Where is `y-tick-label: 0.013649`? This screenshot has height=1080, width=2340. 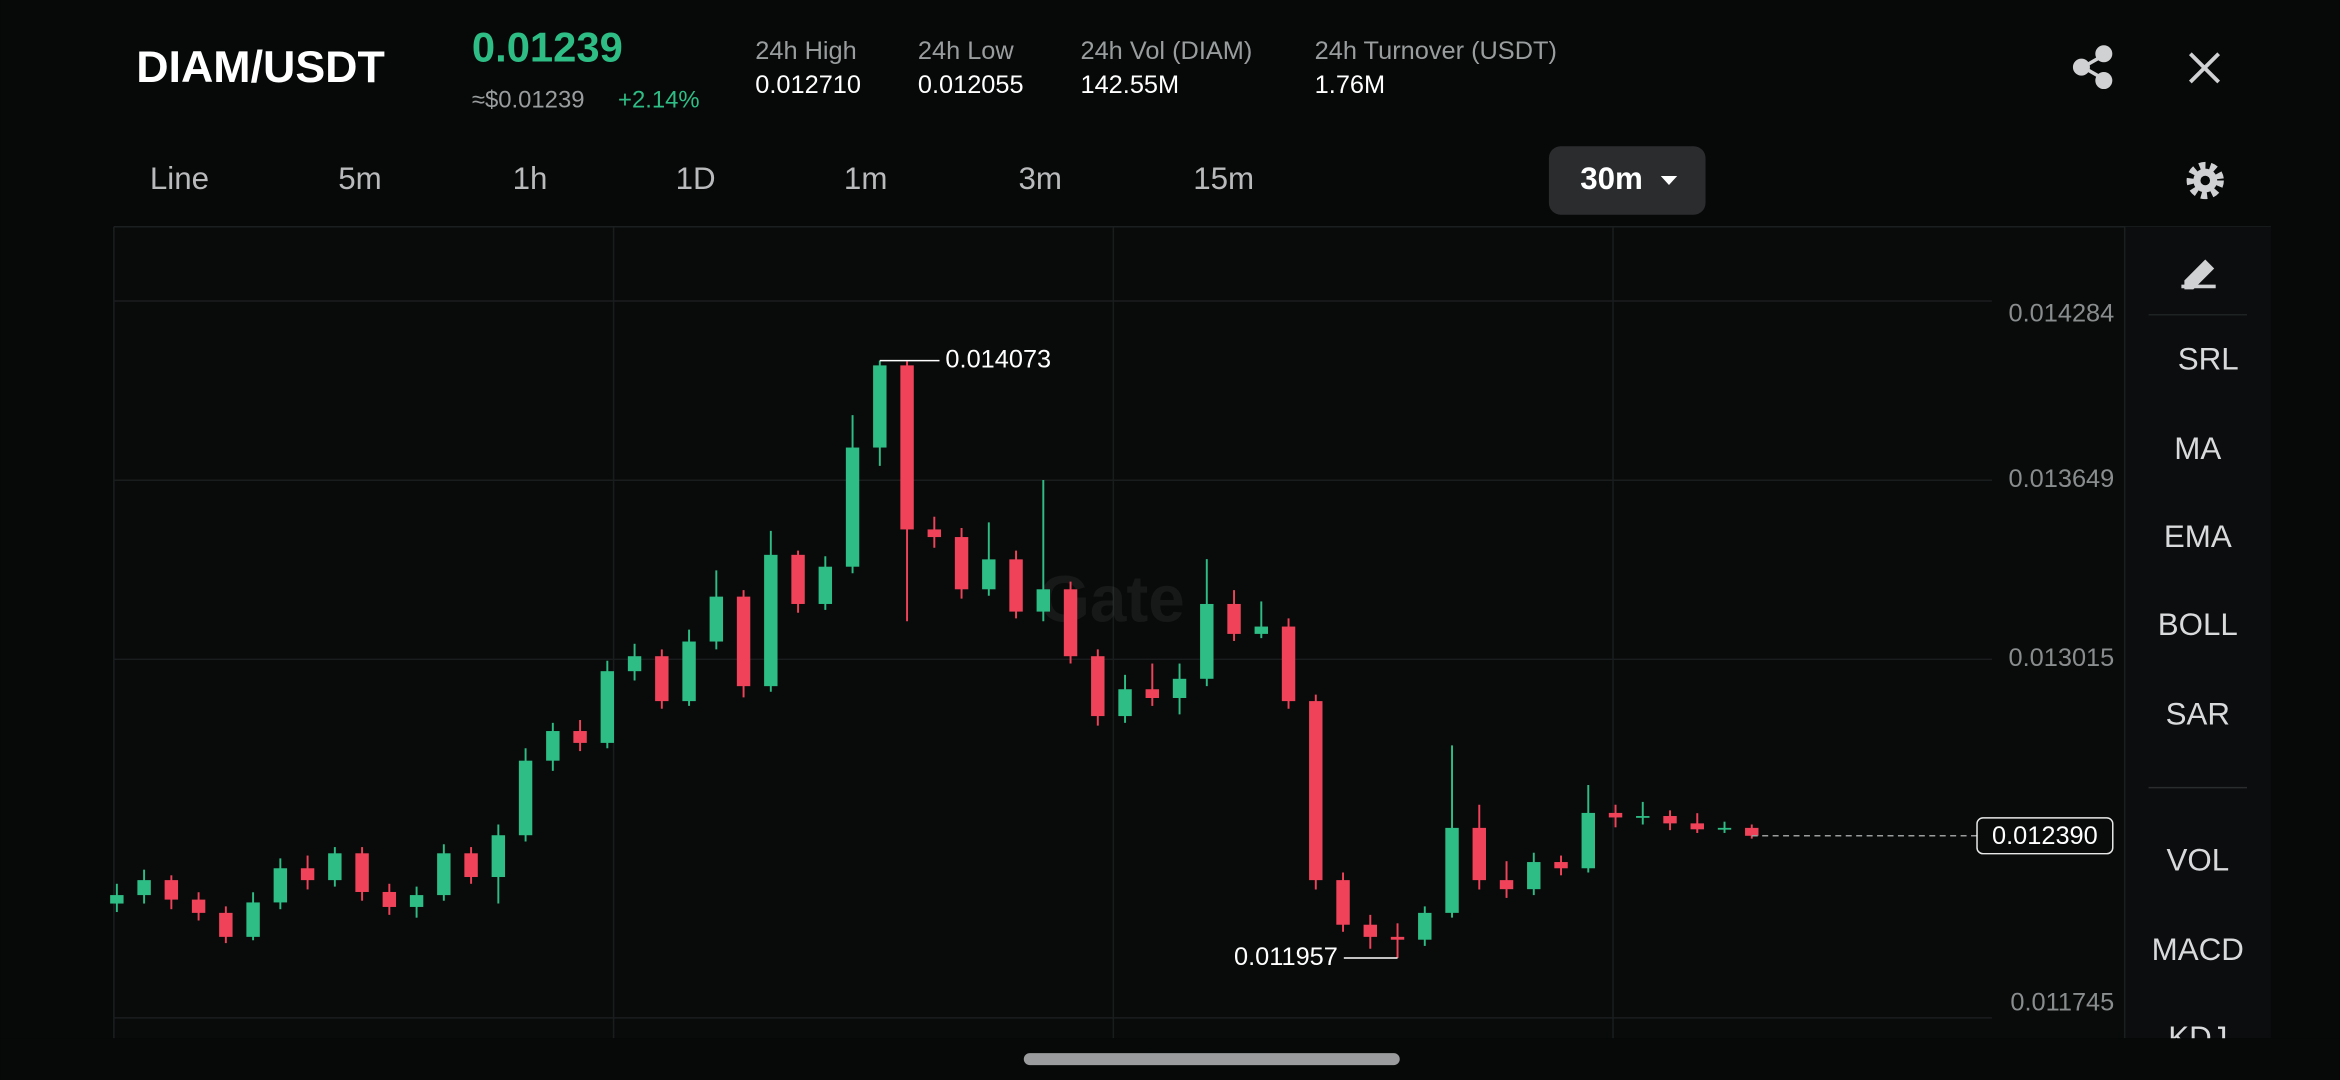
y-tick-label: 0.013649 is located at coordinates (2062, 479).